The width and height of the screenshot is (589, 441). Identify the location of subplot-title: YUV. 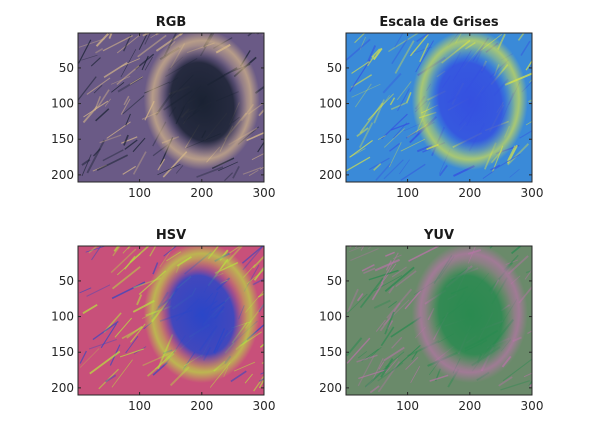
(438, 235).